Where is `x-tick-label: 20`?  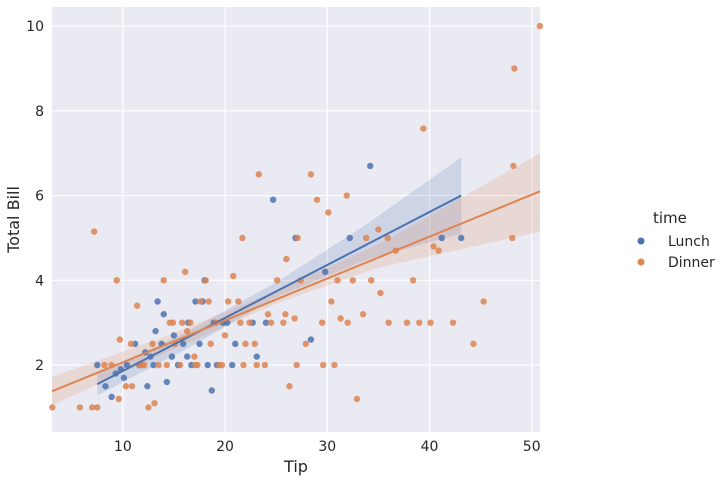
x-tick-label: 20 is located at coordinates (225, 447).